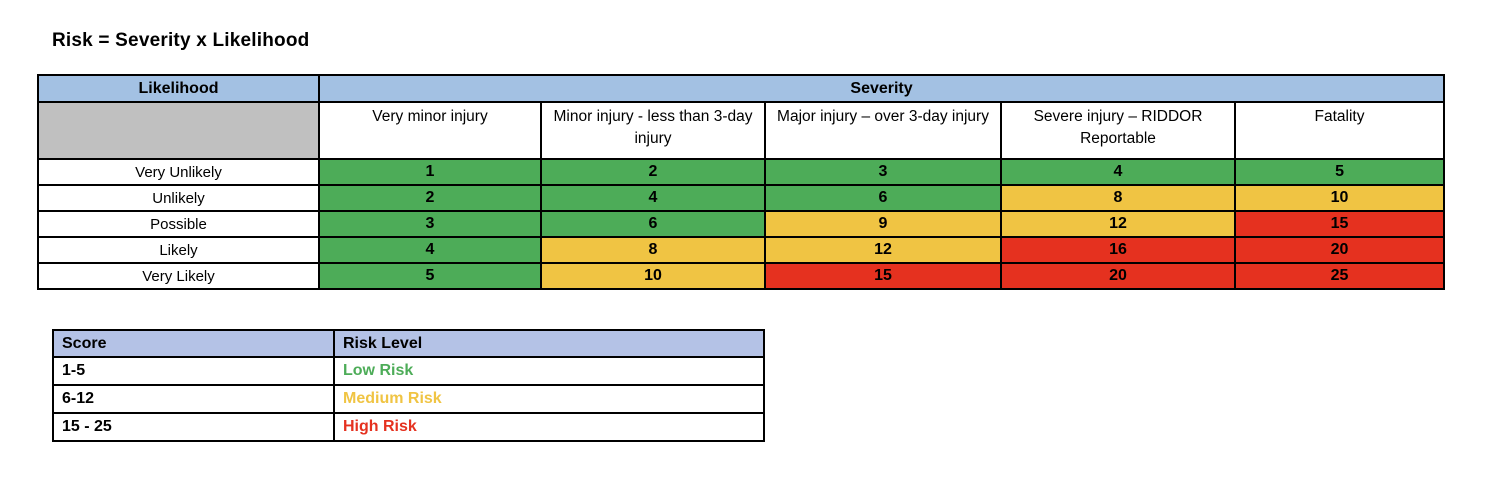  What do you see at coordinates (549, 343) in the screenshot?
I see `risk-level-header: Risk Level` at bounding box center [549, 343].